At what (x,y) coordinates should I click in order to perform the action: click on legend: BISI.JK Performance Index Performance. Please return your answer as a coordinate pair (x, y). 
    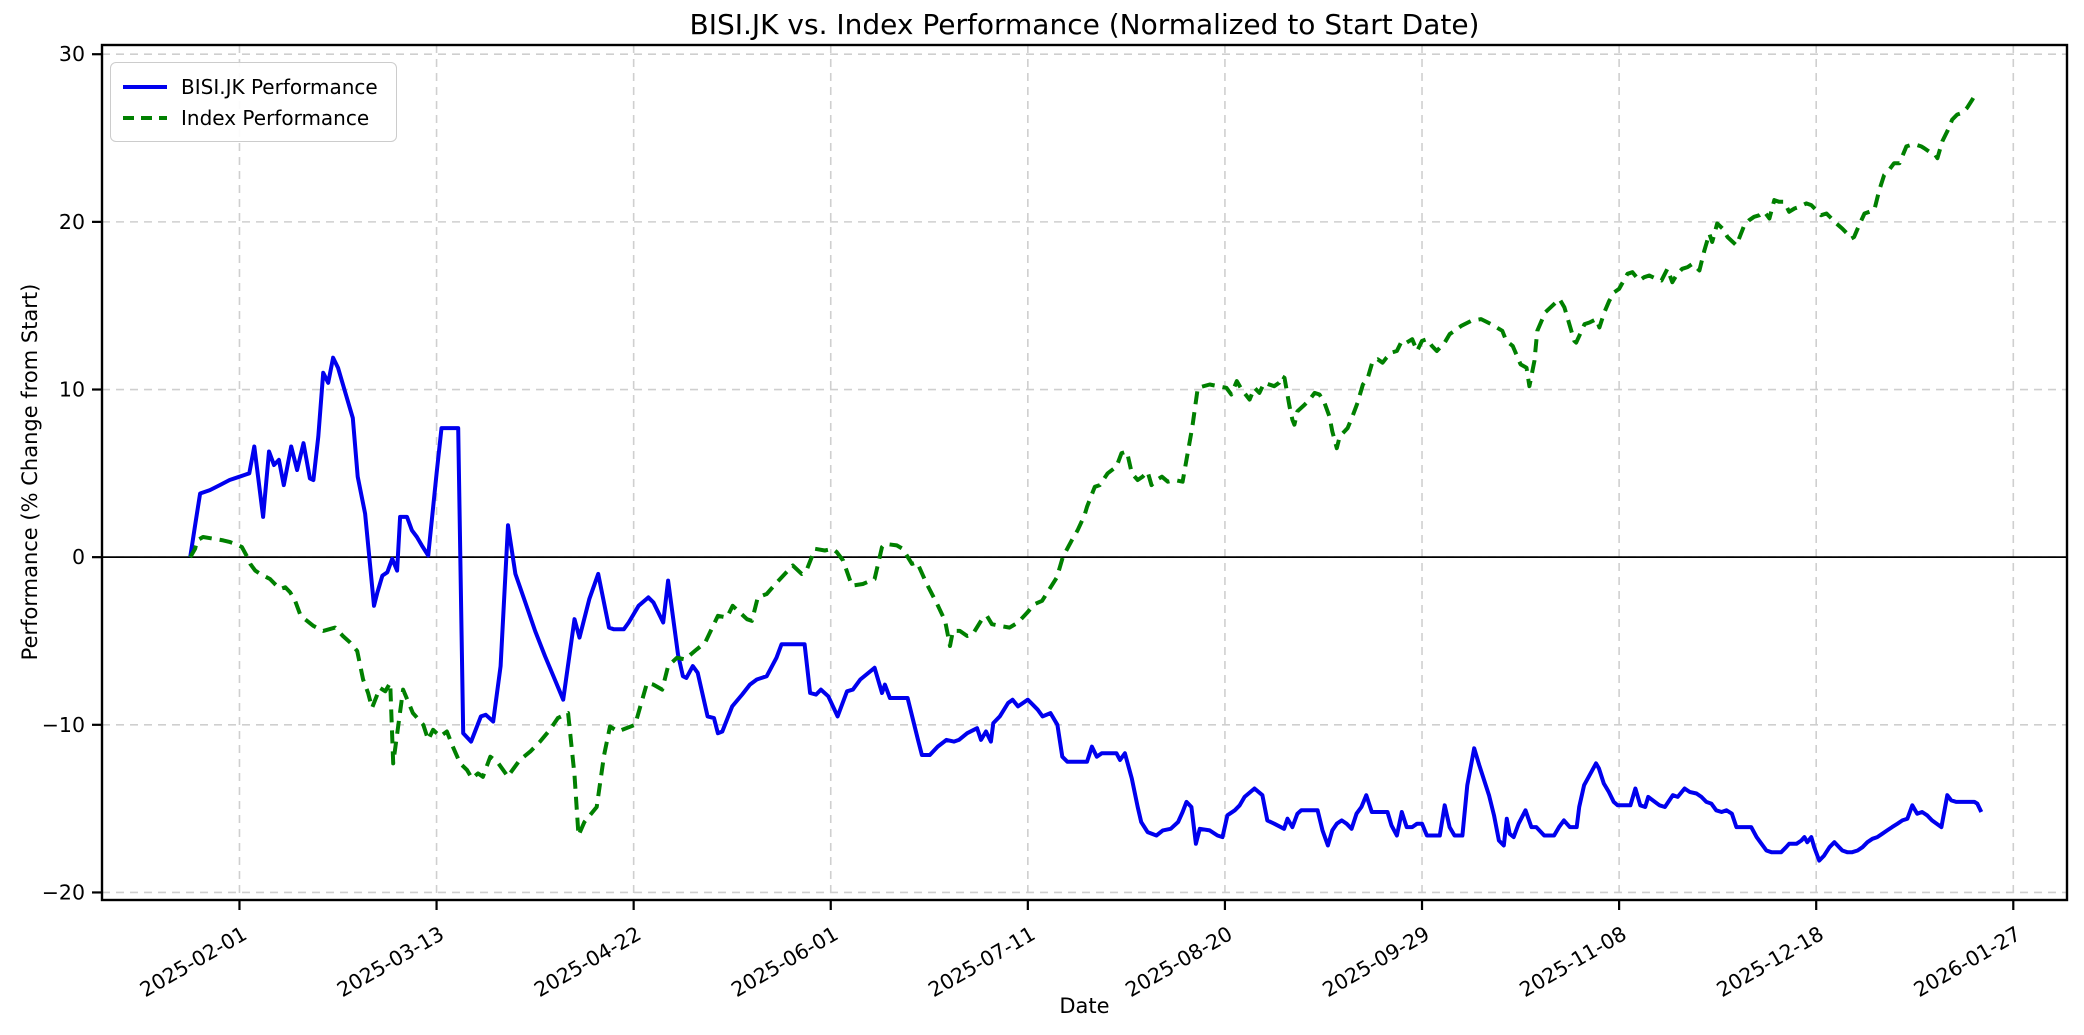
    Looking at the image, I should click on (253, 102).